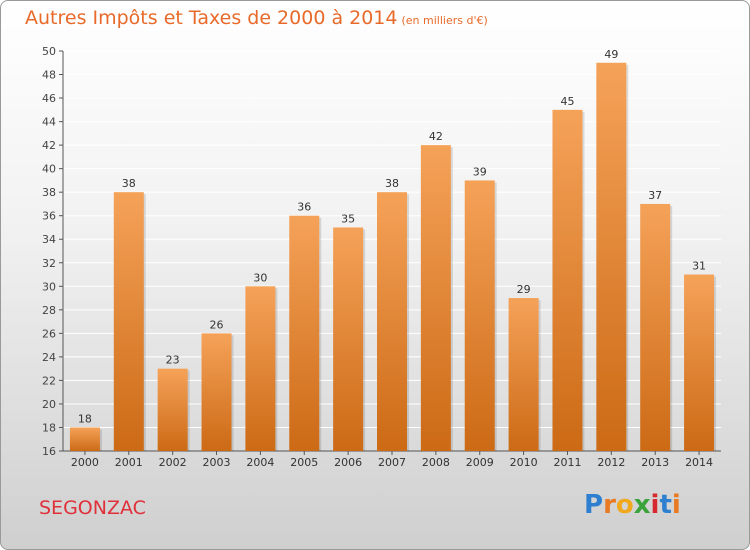 The height and width of the screenshot is (550, 750). What do you see at coordinates (49, 380) in the screenshot?
I see `y-tick-label: 22` at bounding box center [49, 380].